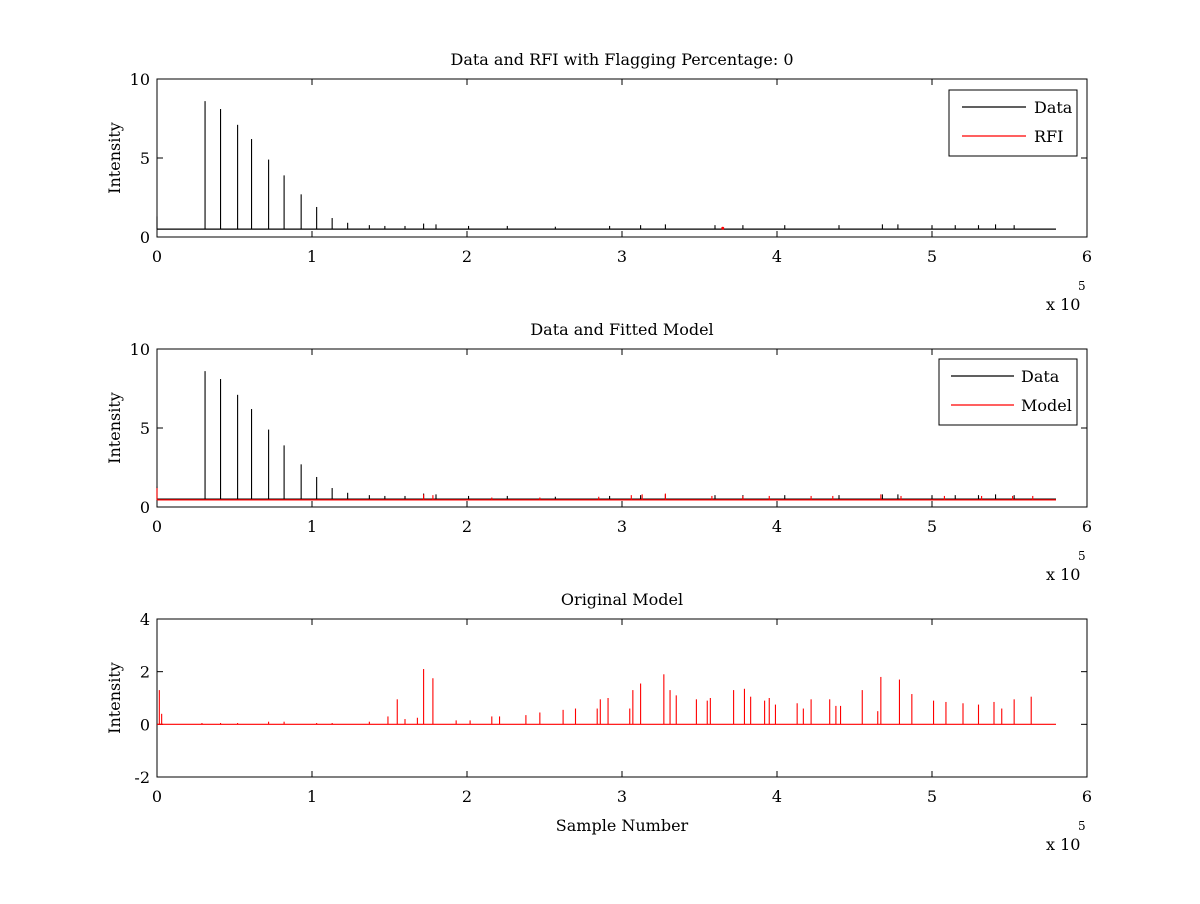 Image resolution: width=1200 pixels, height=904 pixels. What do you see at coordinates (622, 599) in the screenshot?
I see `chart-title: Original Model` at bounding box center [622, 599].